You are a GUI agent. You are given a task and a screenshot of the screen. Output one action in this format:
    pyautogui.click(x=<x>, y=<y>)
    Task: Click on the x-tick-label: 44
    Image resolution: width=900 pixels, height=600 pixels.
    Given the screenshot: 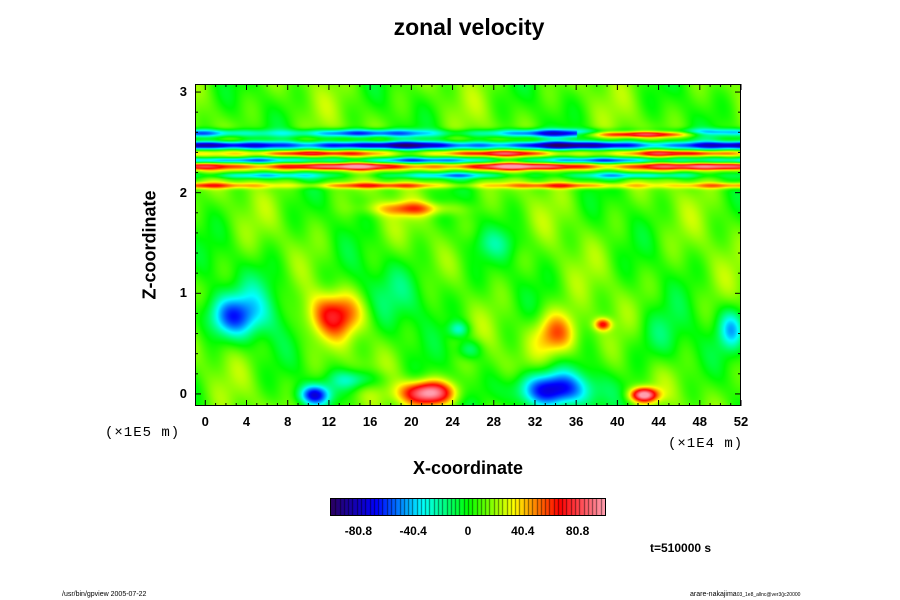 What is the action you would take?
    pyautogui.click(x=658, y=421)
    